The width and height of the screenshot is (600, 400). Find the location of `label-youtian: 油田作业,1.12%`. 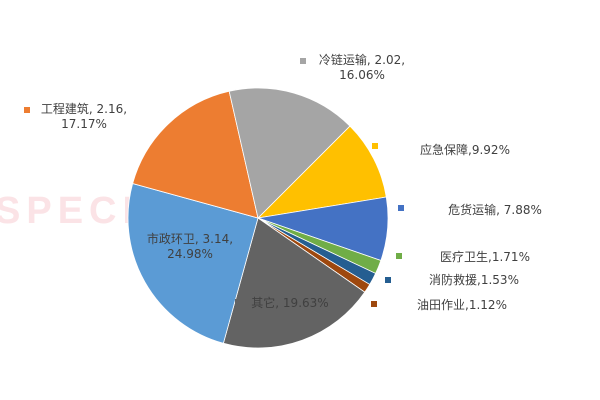

label-youtian: 油田作业,1.12% is located at coordinates (462, 305).